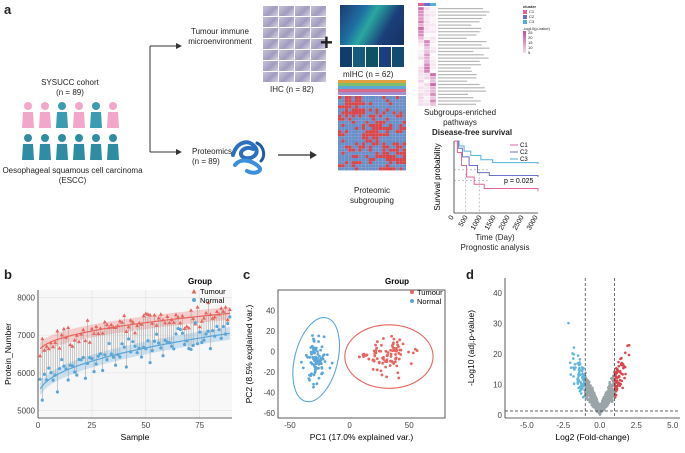 The width and height of the screenshot is (685, 453). Describe the element at coordinates (532, 16) in the screenshot. I see `legend-label: C2` at that location.